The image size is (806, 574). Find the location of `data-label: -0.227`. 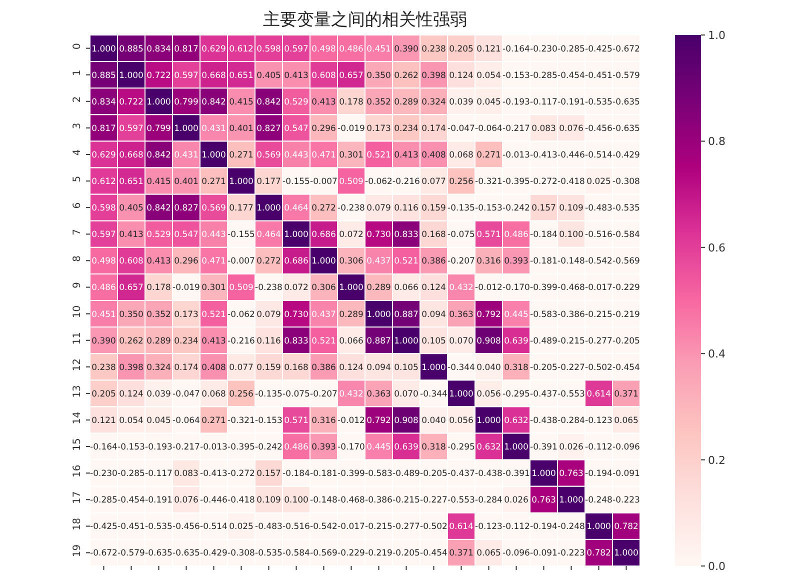

data-label: -0.227 is located at coordinates (434, 501).